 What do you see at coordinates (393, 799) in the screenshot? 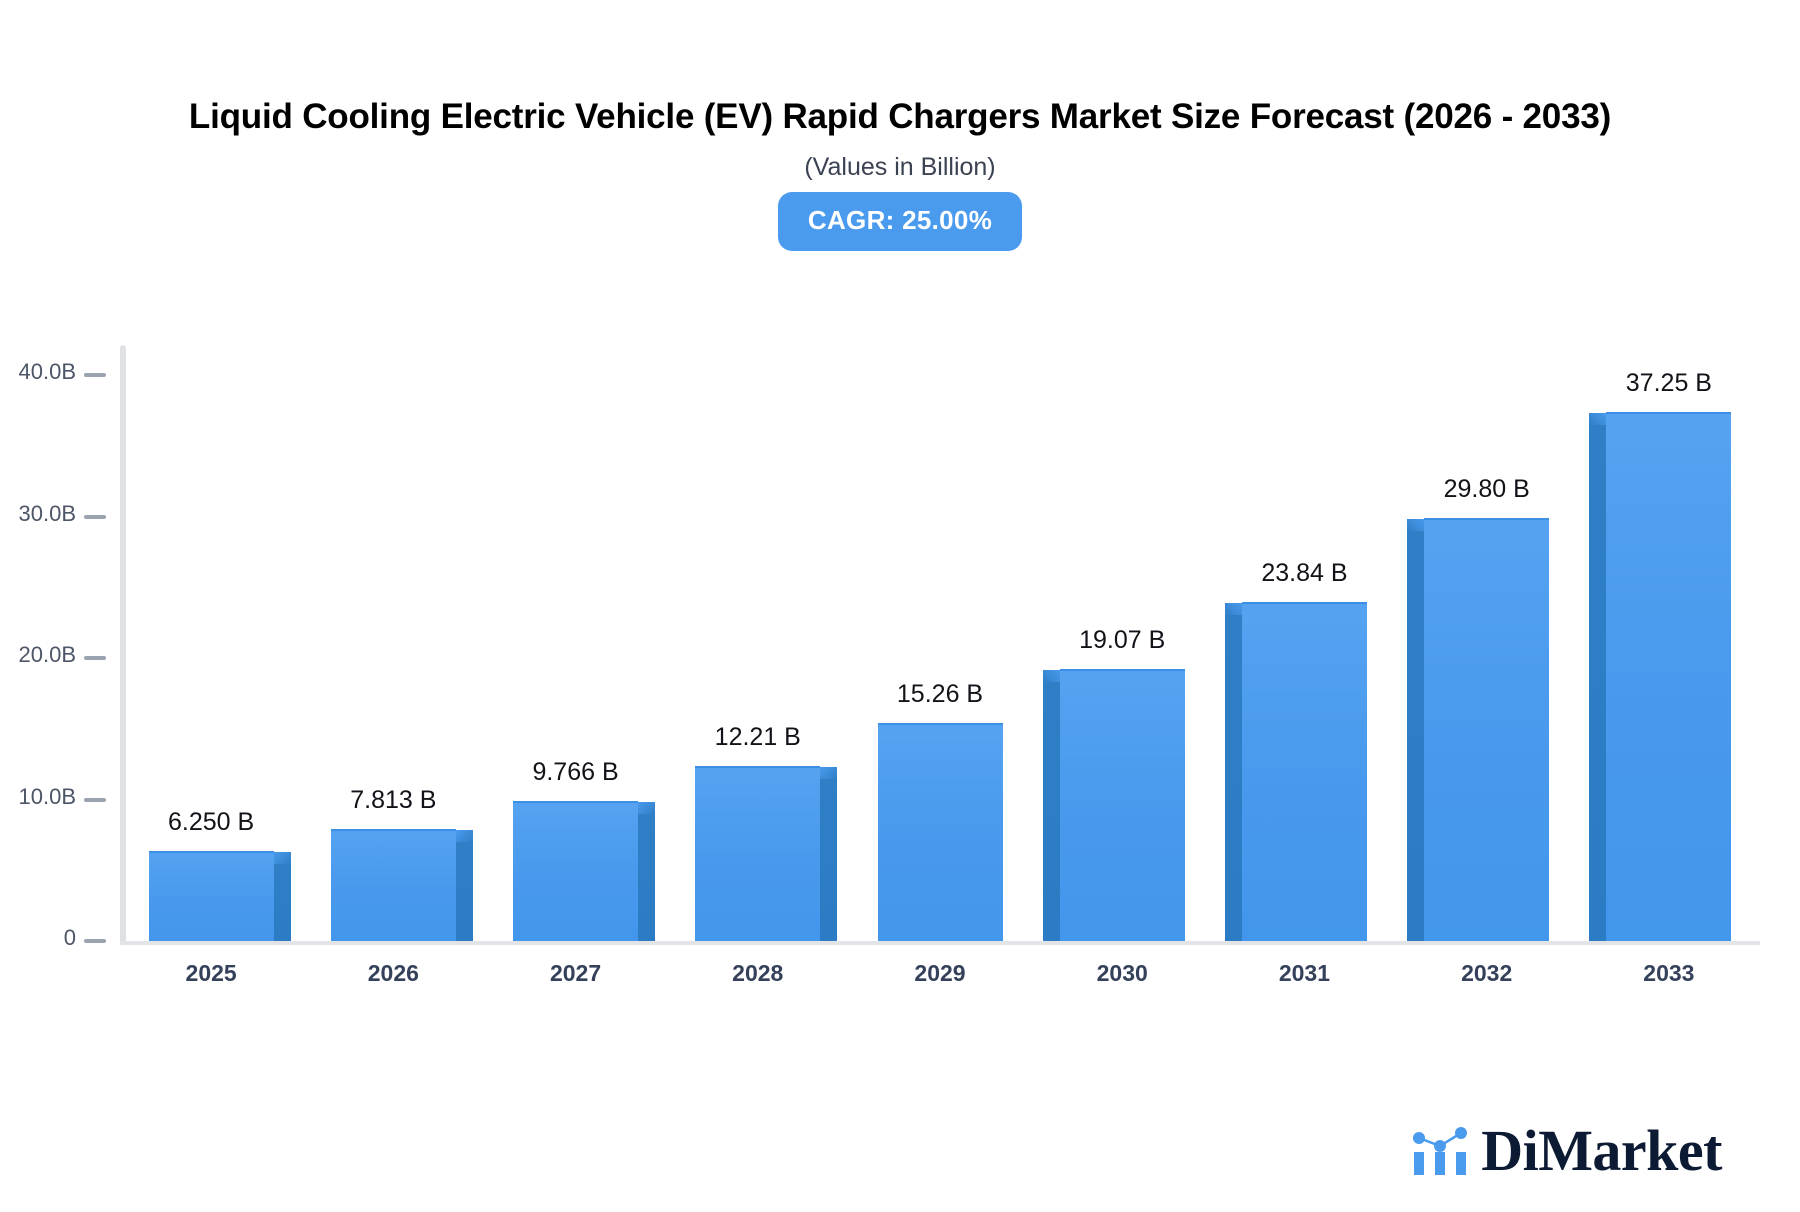
I see `bar-value-label: 7.813 B` at bounding box center [393, 799].